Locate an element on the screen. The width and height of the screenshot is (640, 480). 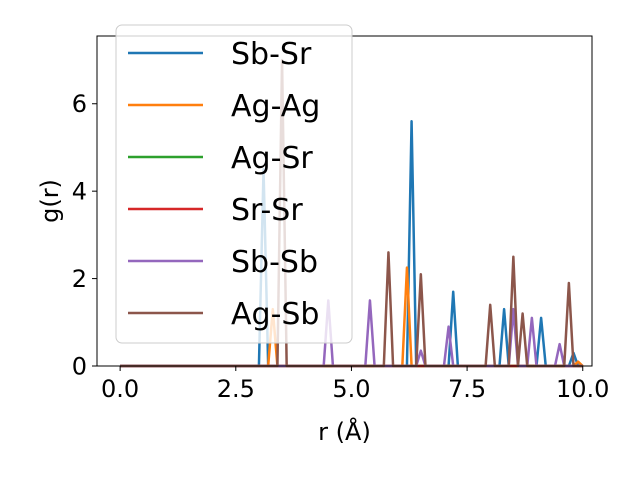
x-tick-label: 5.0 is located at coordinates (351, 389).